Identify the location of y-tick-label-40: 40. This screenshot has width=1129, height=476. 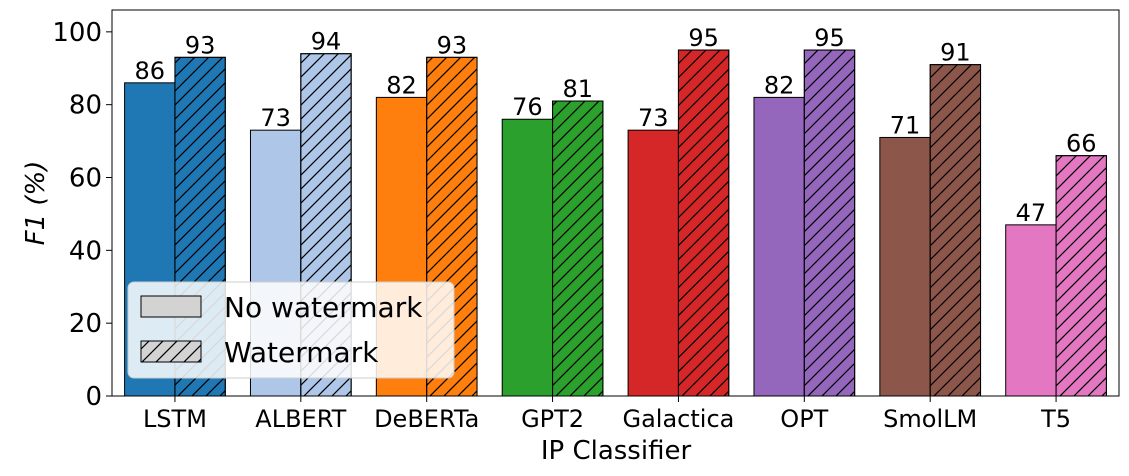
(85, 251).